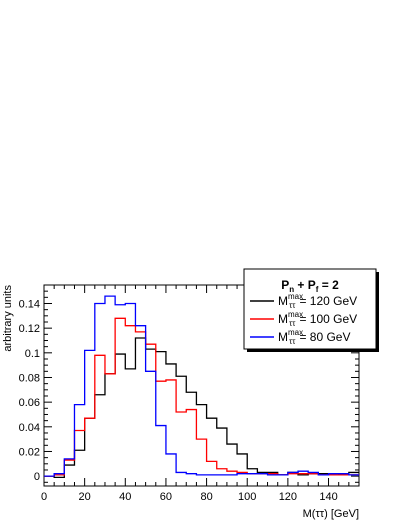 The width and height of the screenshot is (407, 527). What do you see at coordinates (29, 329) in the screenshot?
I see `y-tick-label: 0.12` at bounding box center [29, 329].